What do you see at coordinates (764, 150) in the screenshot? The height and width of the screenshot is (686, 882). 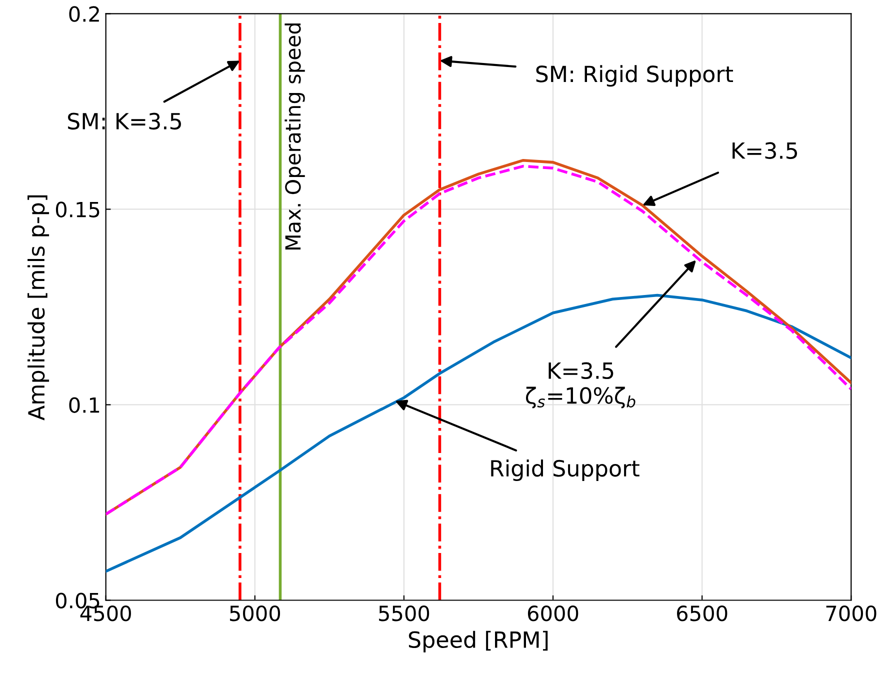 I see `annotation: K=3.5` at bounding box center [764, 150].